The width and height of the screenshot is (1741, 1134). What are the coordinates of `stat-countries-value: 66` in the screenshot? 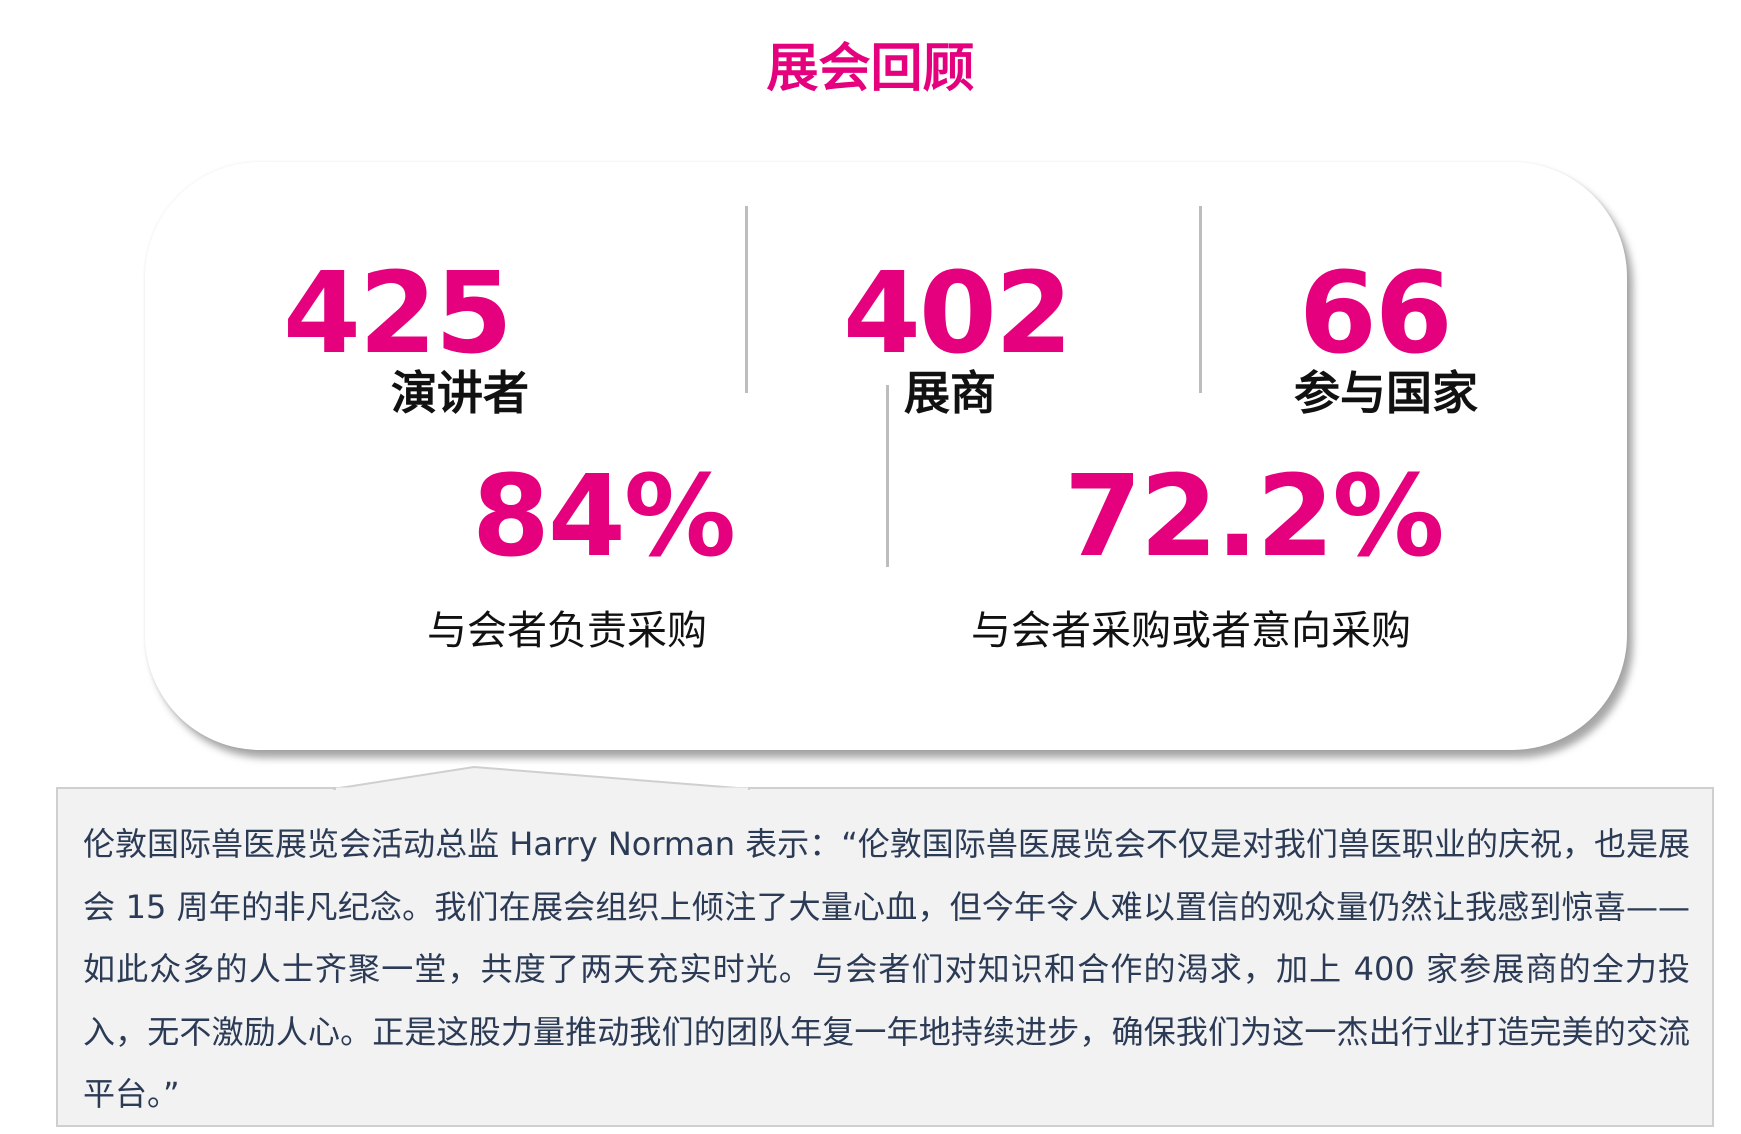 It's located at (1376, 314).